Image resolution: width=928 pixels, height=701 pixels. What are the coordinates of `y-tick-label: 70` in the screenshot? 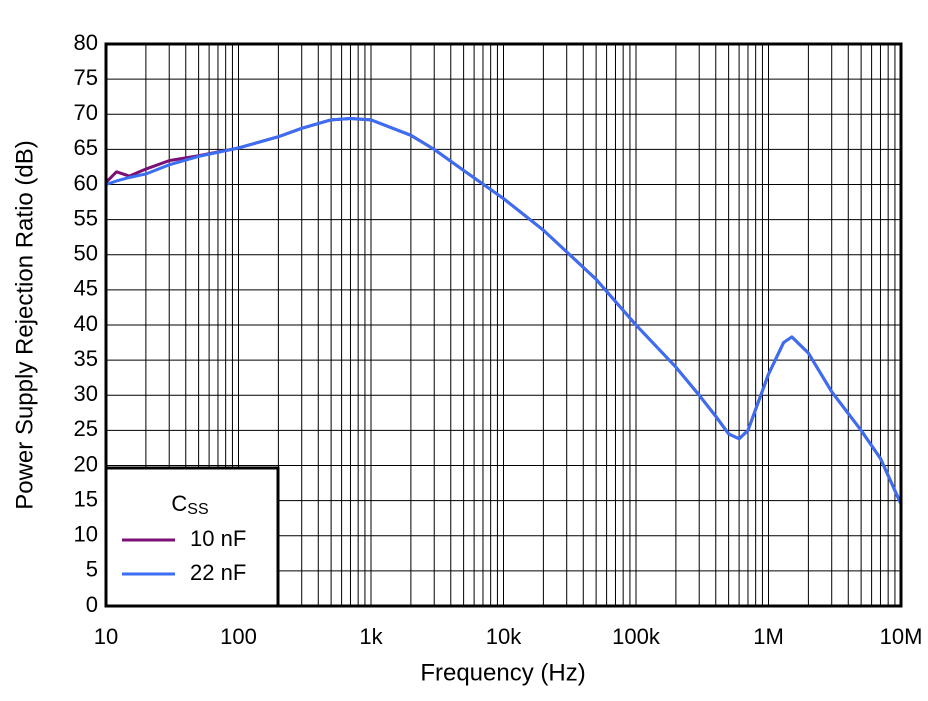 It's located at (86, 112).